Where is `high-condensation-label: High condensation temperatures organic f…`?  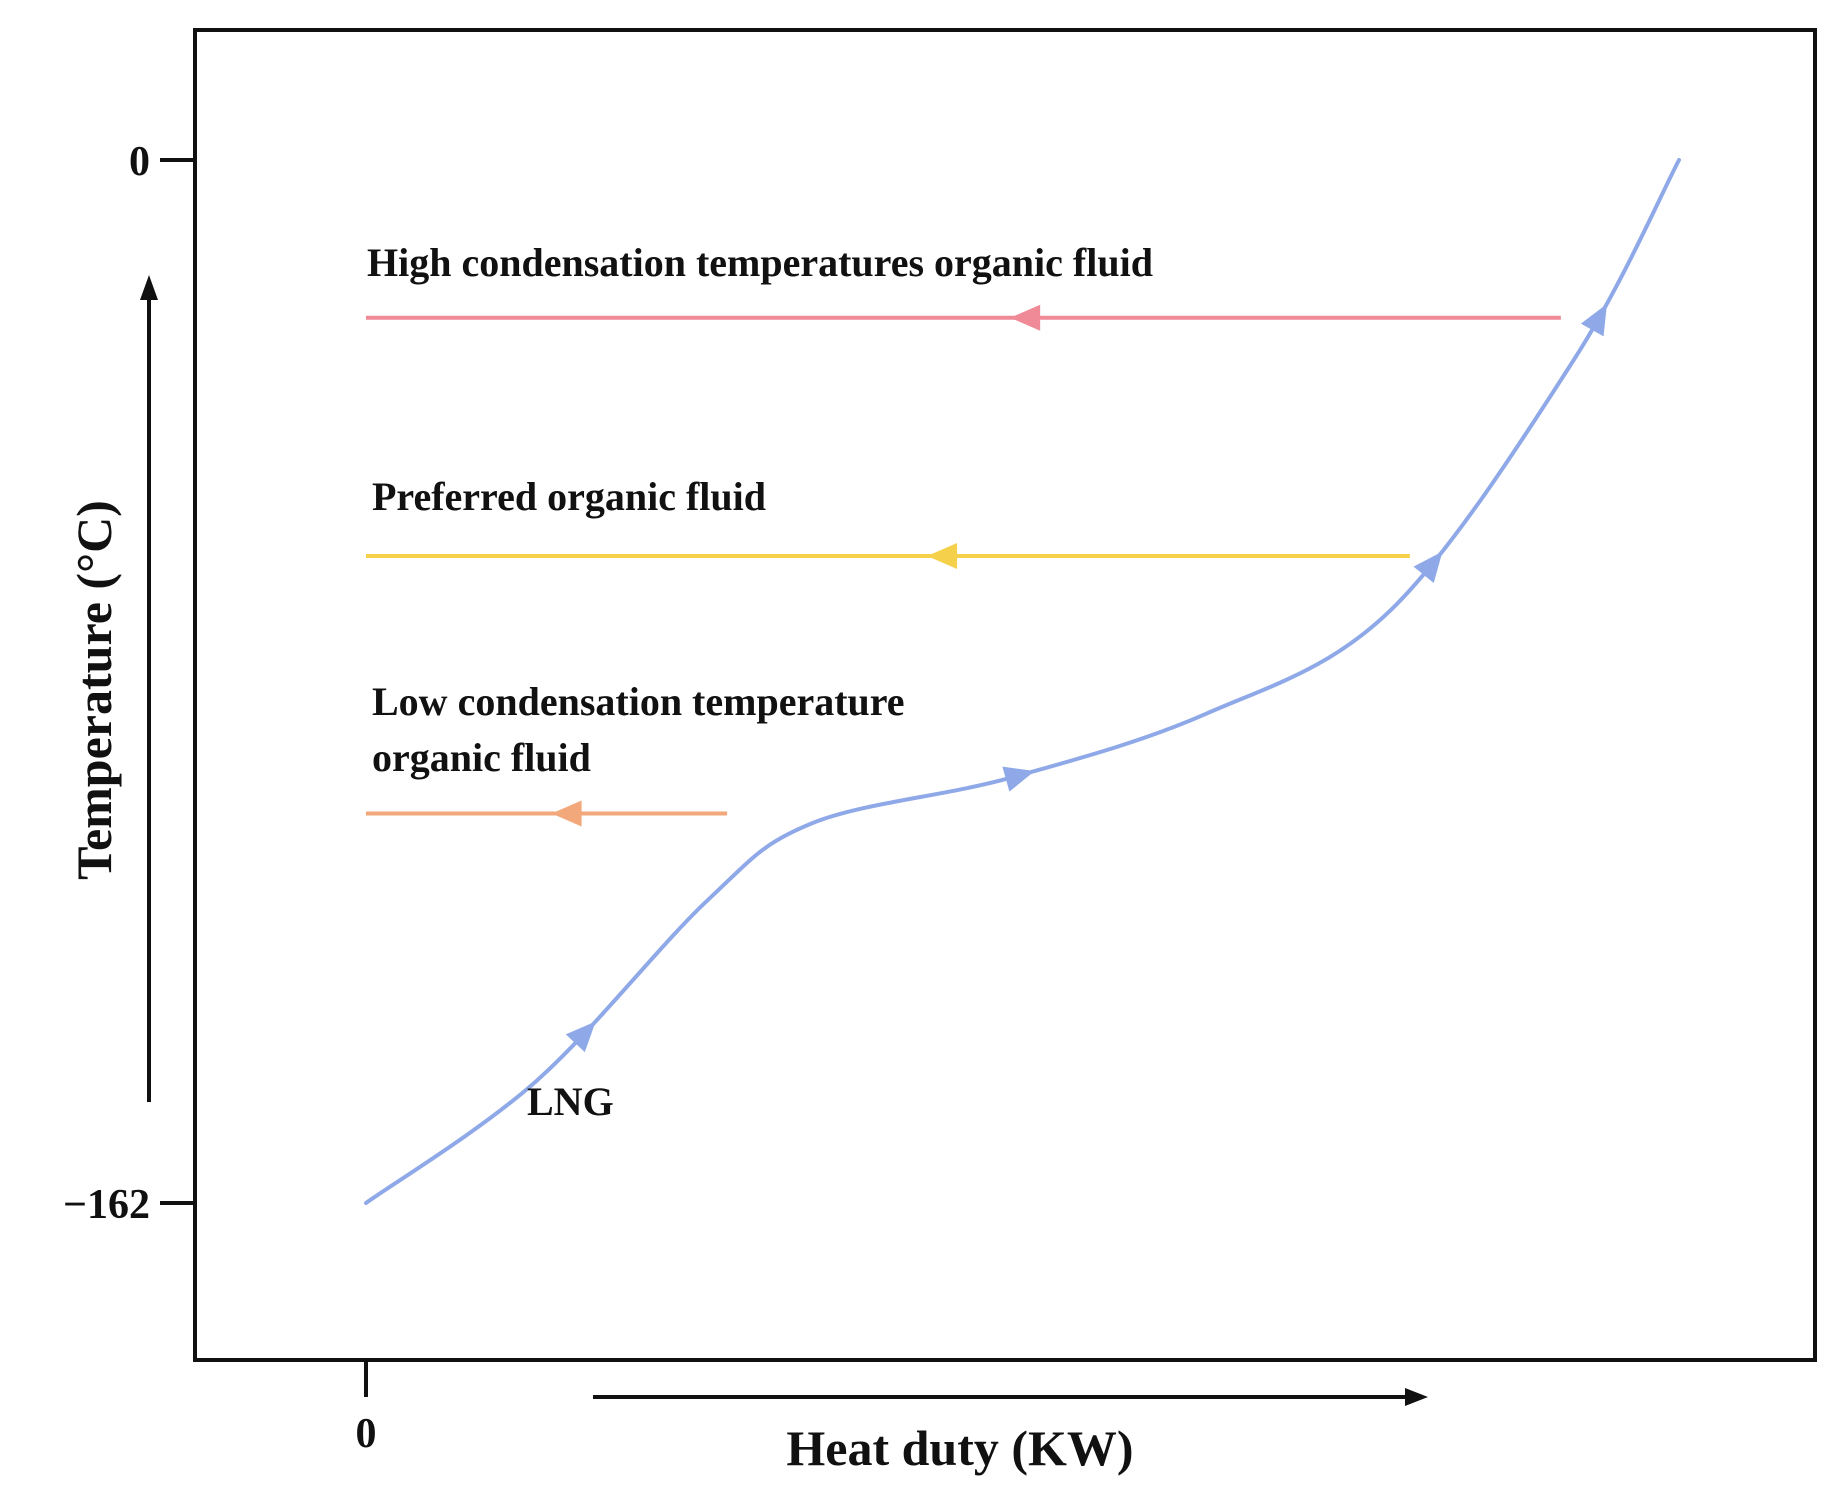 high-condensation-label: High condensation temperatures organic f… is located at coordinates (760, 262).